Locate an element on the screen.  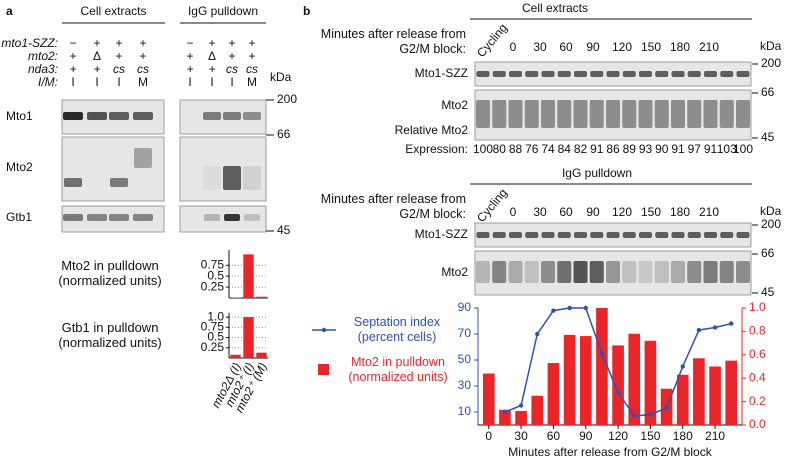
x-axis-title: Minutes after release from G2/M block is located at coordinates (610, 452).